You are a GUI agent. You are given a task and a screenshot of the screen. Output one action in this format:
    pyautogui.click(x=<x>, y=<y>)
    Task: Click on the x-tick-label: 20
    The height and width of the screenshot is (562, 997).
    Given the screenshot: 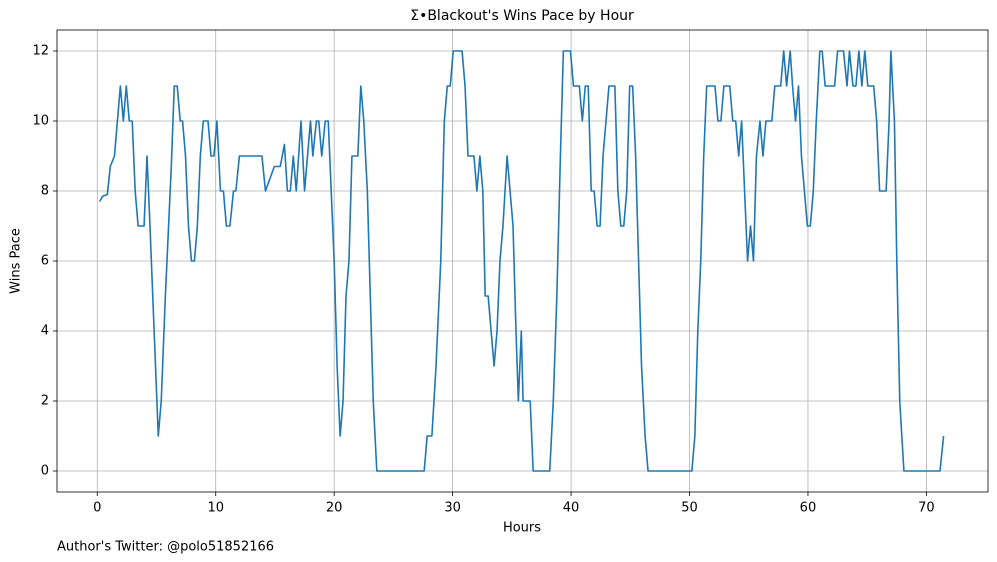 What is the action you would take?
    pyautogui.click(x=334, y=508)
    